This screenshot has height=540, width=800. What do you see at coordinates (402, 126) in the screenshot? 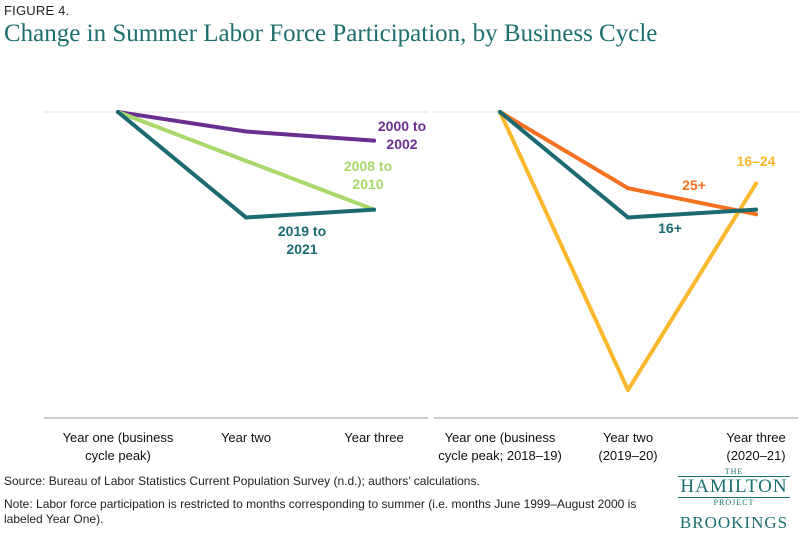
I see `series-label-line: 2000 to` at bounding box center [402, 126].